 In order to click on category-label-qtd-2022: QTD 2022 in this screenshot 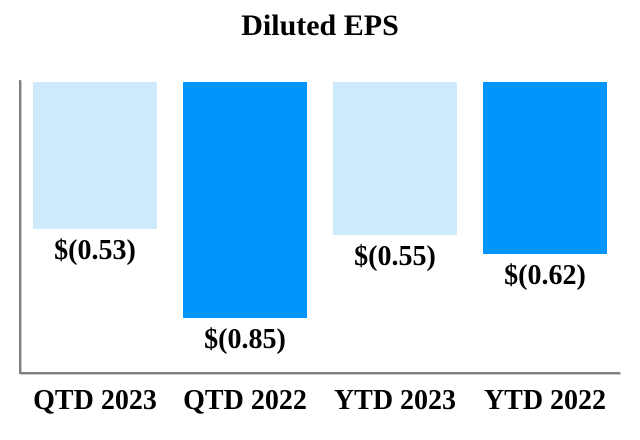, I will do `click(245, 400)`.